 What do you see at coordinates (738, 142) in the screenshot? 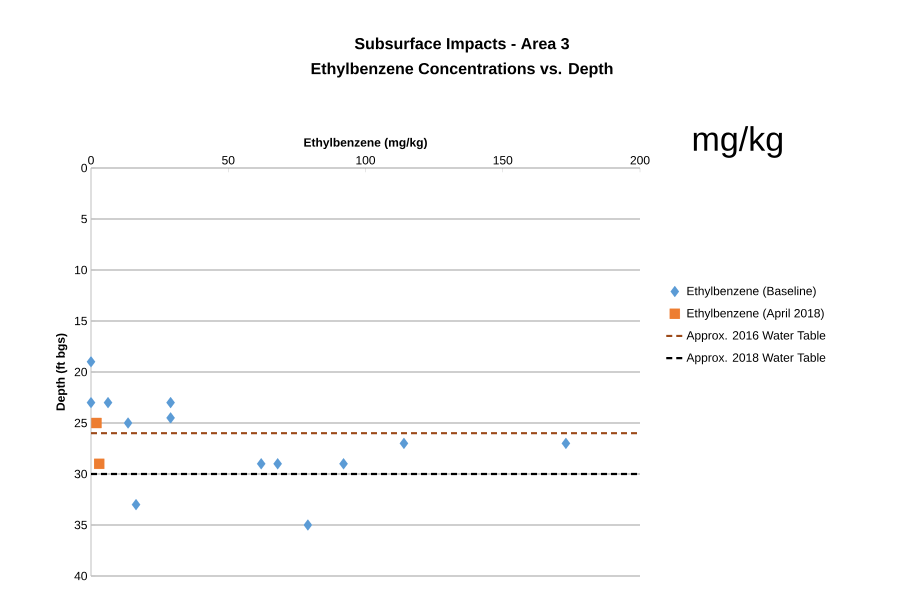
I see `text: mg/kg` at bounding box center [738, 142].